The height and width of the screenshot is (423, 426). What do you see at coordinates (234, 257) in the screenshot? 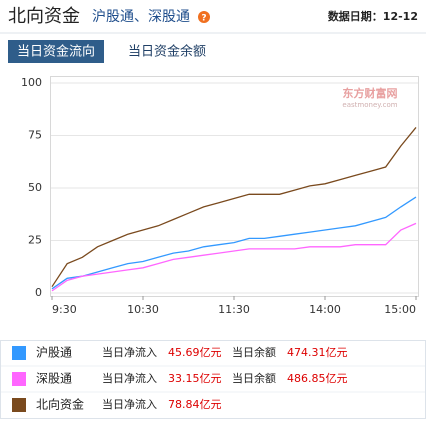
I see `series-line` at bounding box center [234, 257].